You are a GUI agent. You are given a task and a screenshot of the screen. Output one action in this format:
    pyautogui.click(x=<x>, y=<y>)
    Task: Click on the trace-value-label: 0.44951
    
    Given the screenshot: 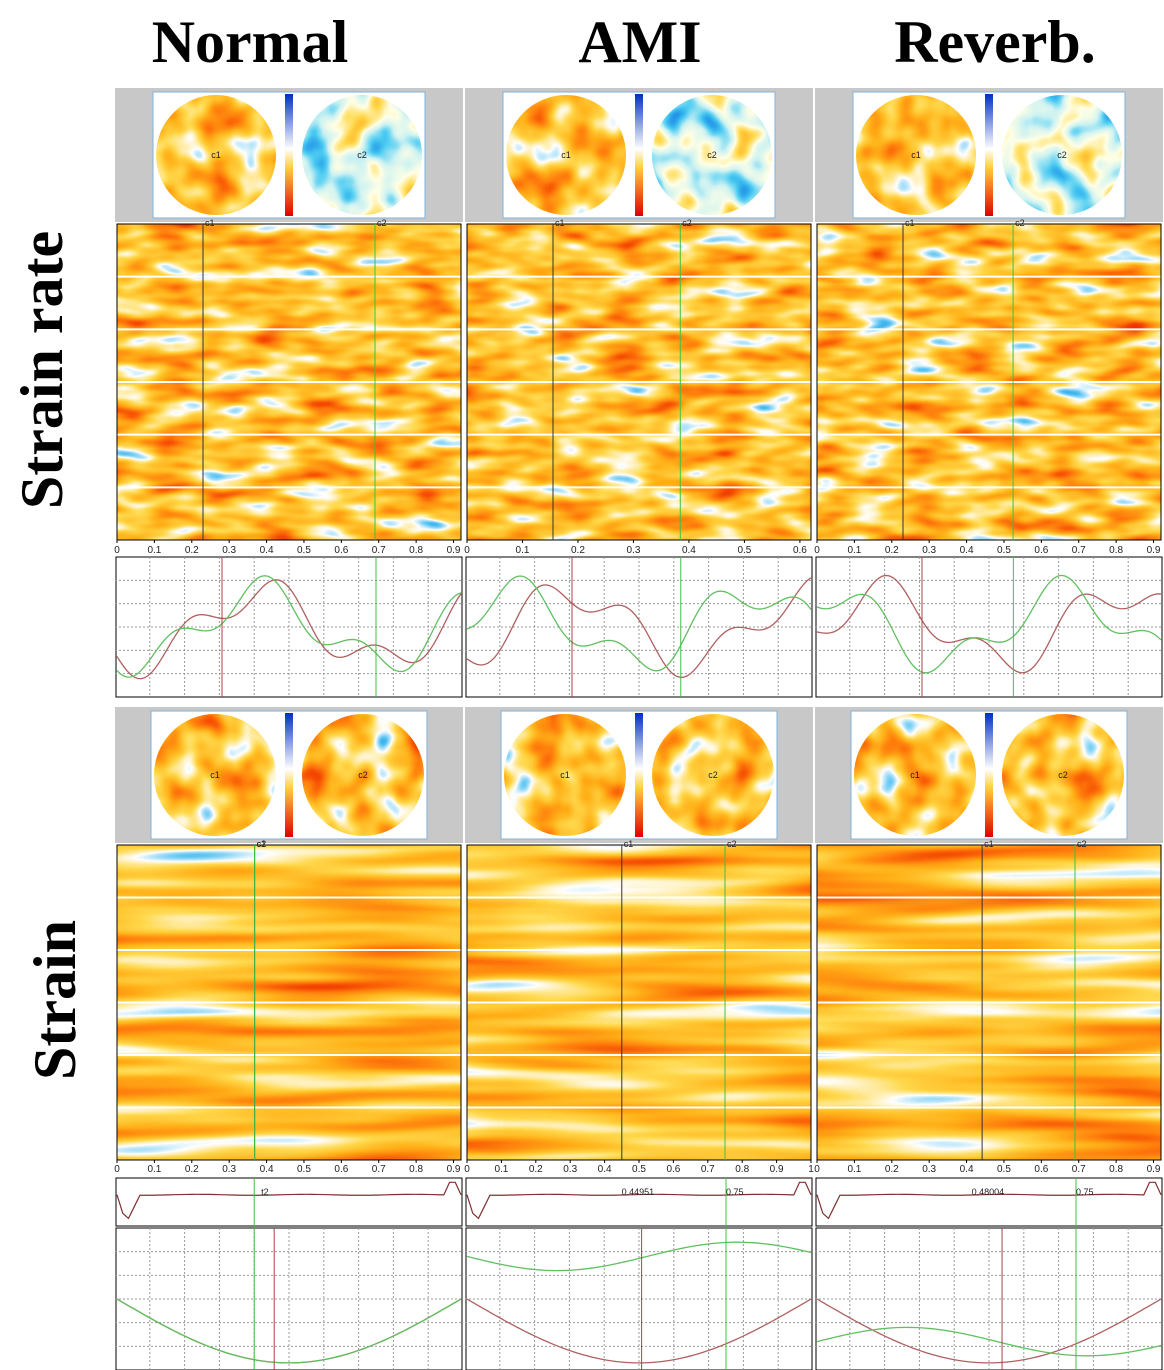 What is the action you would take?
    pyautogui.click(x=638, y=1192)
    